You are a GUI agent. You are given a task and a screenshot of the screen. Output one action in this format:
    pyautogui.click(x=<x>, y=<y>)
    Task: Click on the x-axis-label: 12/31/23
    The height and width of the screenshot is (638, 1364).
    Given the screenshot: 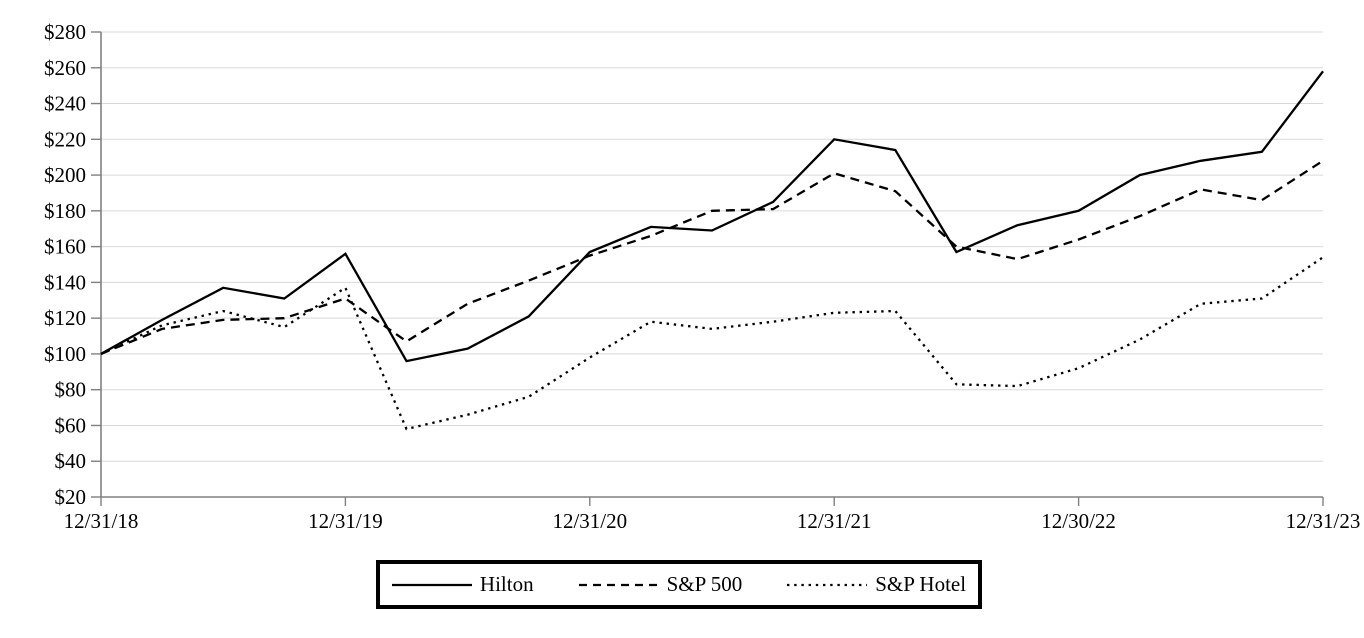 What is the action you would take?
    pyautogui.click(x=1323, y=521)
    